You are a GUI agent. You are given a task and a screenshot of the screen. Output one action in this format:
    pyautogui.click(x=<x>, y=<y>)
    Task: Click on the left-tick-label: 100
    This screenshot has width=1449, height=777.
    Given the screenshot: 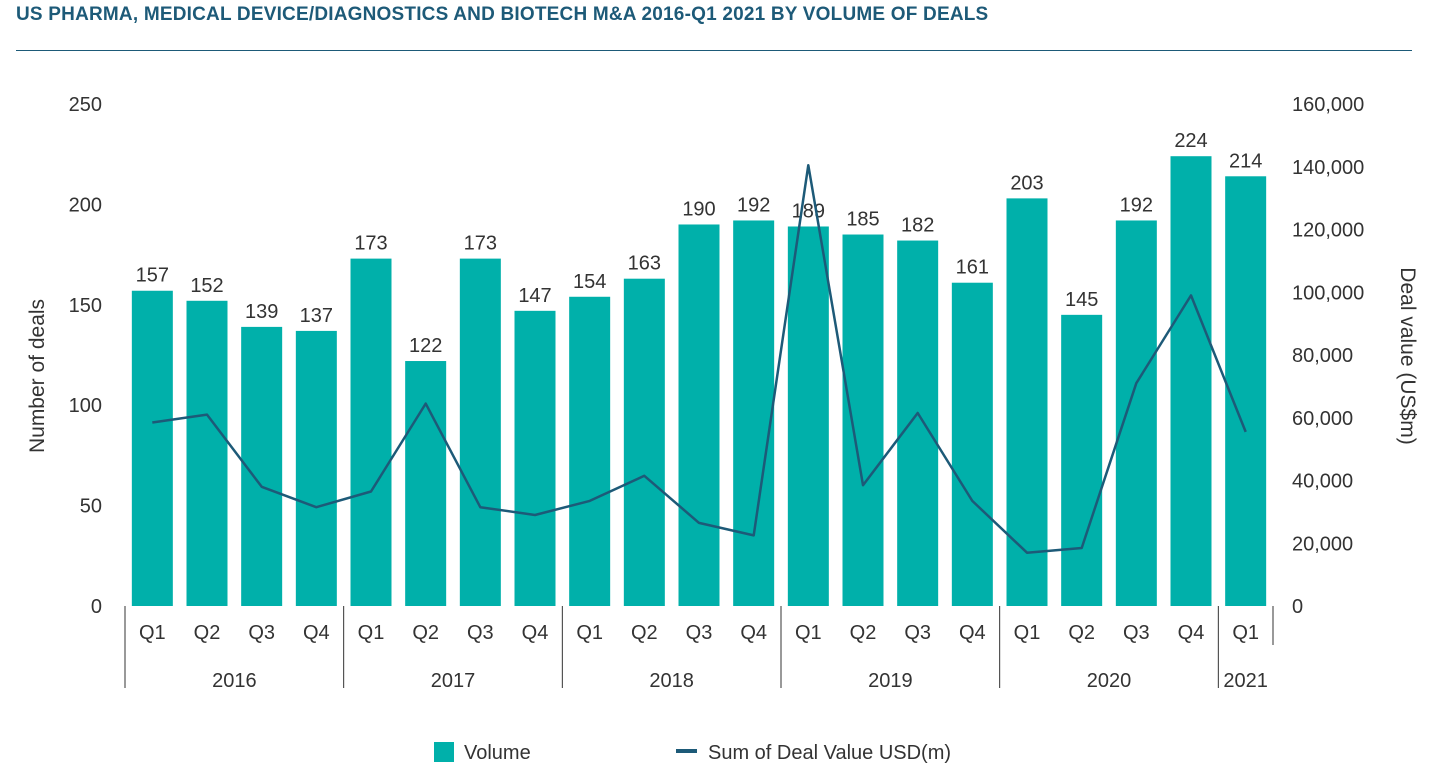 What is the action you would take?
    pyautogui.click(x=85, y=406)
    